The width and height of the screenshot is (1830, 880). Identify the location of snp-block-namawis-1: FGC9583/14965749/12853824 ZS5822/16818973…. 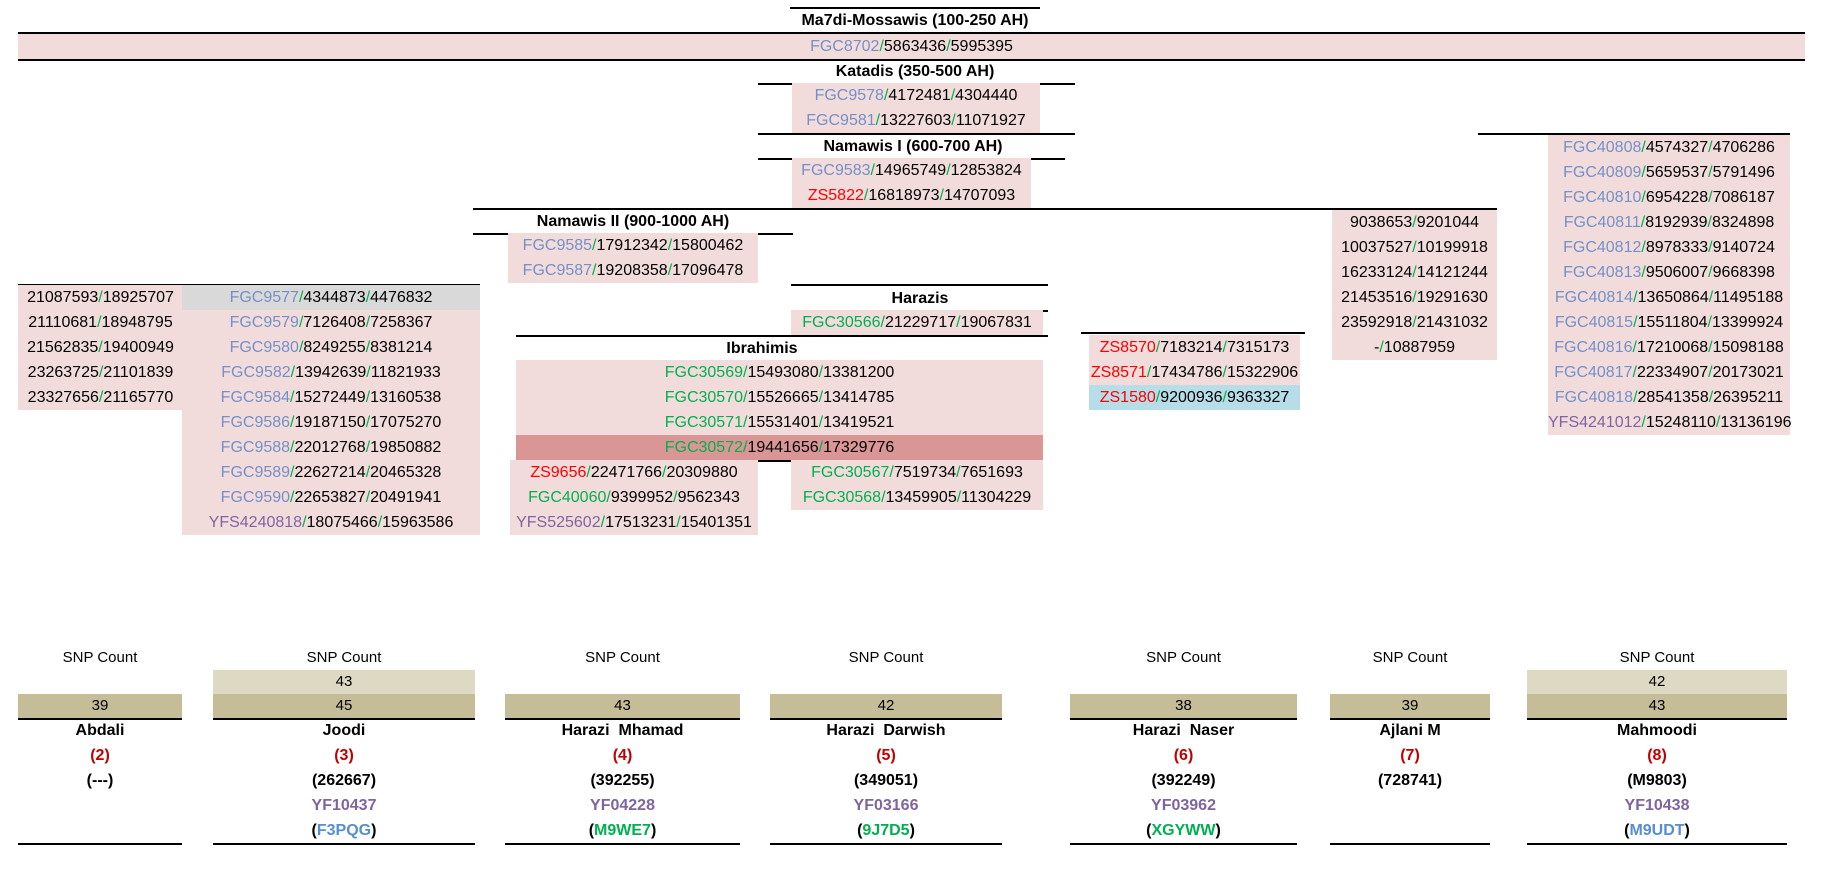
(911, 183).